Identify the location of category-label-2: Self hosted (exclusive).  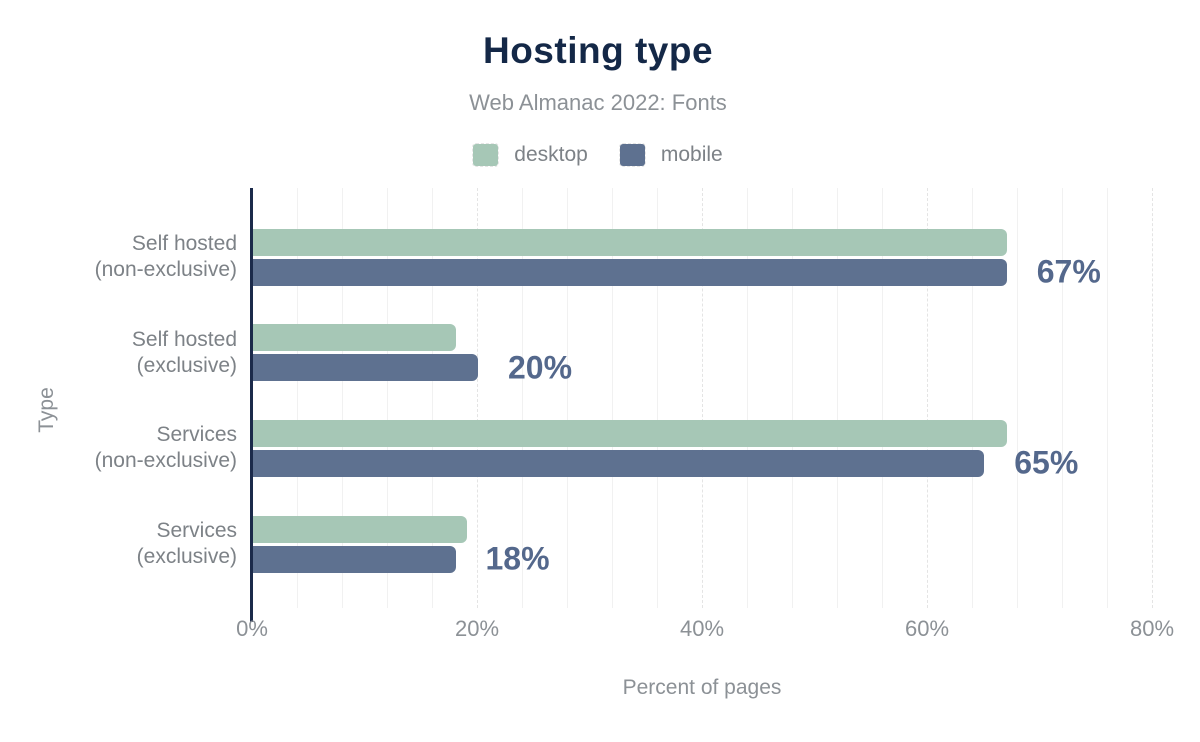
(118, 353).